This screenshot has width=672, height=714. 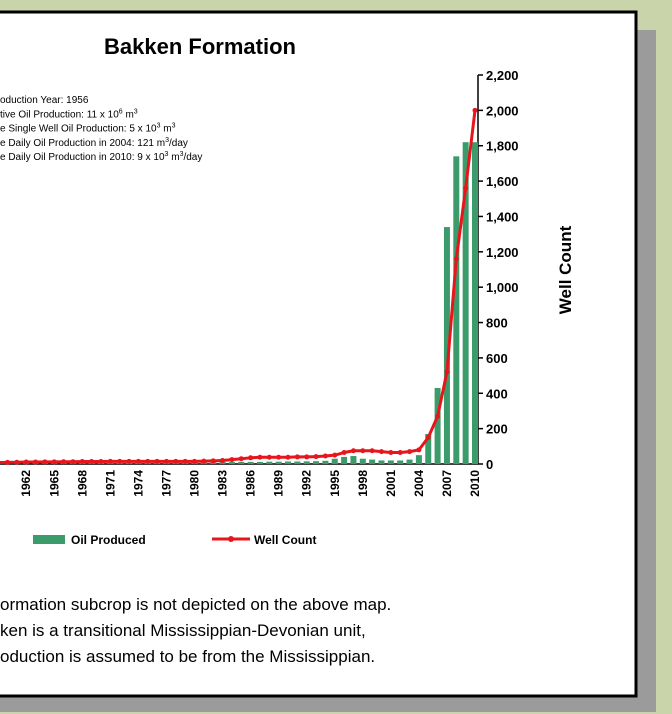 I want to click on y-tick-label: 600, so click(x=497, y=358).